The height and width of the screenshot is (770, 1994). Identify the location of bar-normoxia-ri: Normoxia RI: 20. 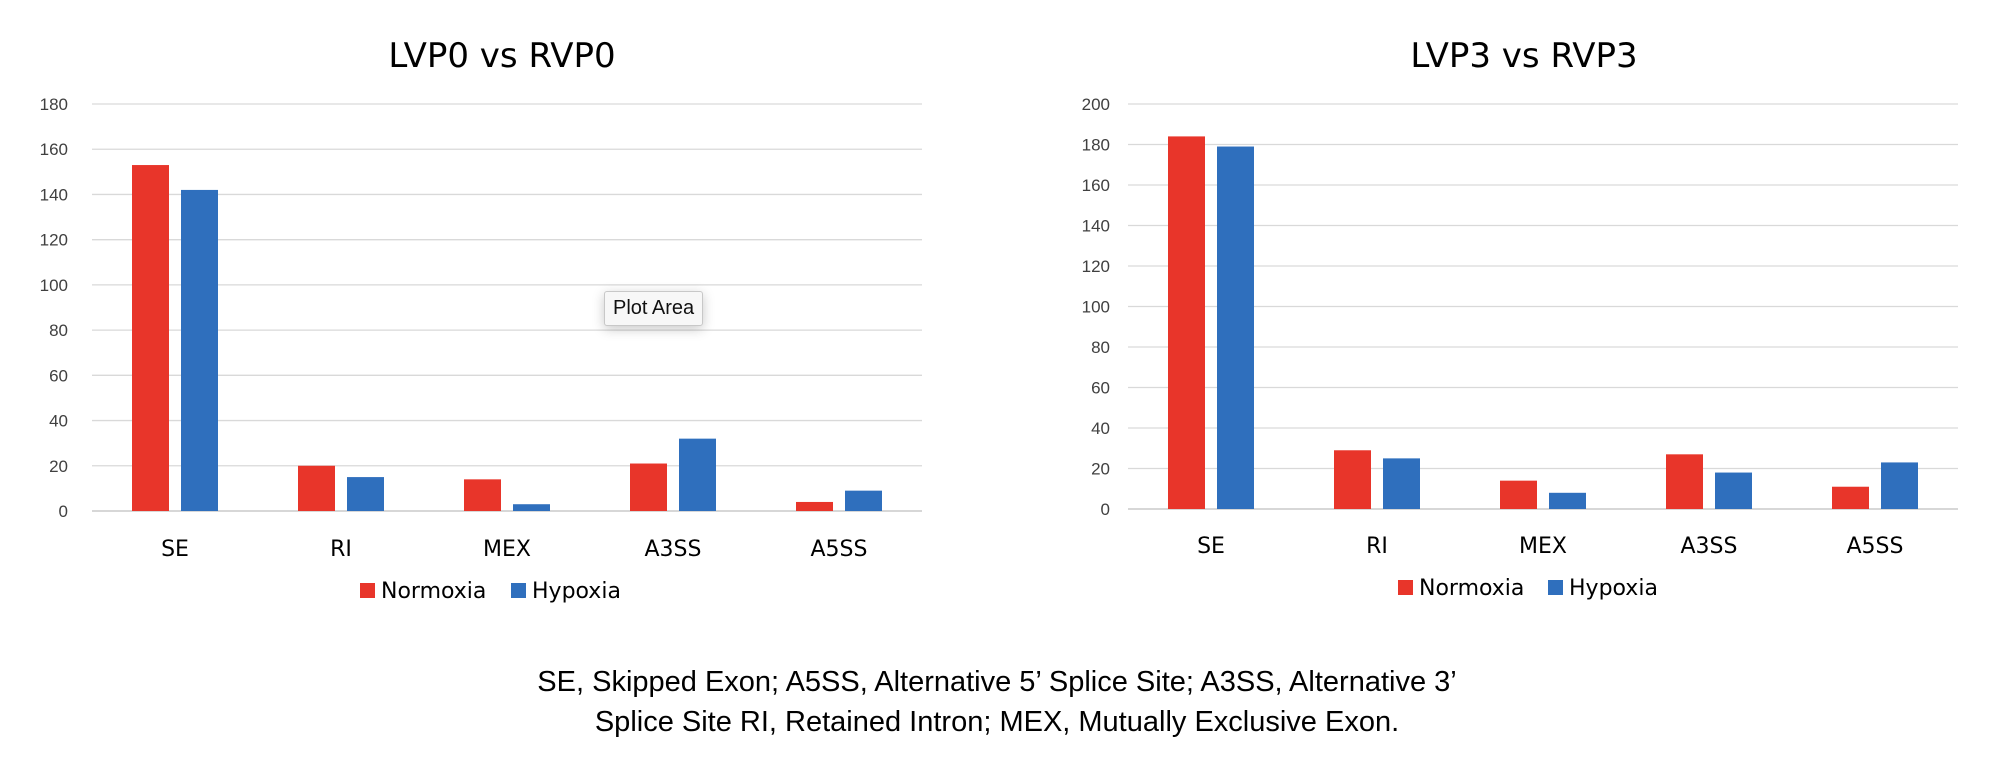
(316, 488).